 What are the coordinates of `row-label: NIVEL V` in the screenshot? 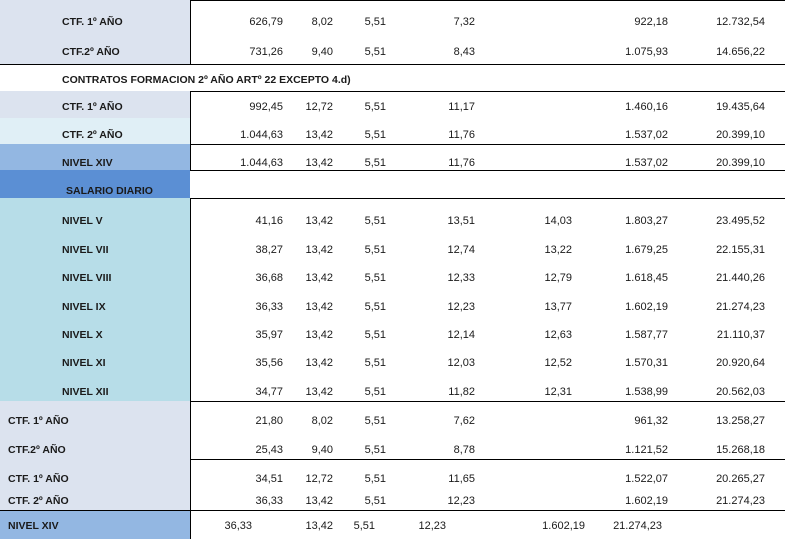 It's located at (82, 221).